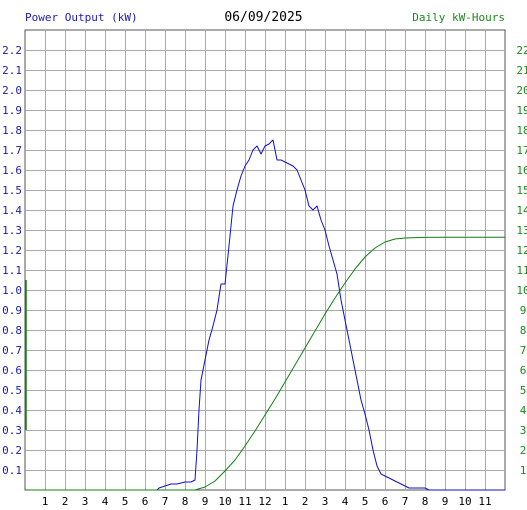 Image resolution: width=527 pixels, height=510 pixels. What do you see at coordinates (523, 330) in the screenshot?
I see `y-right-tick-label: 8` at bounding box center [523, 330].